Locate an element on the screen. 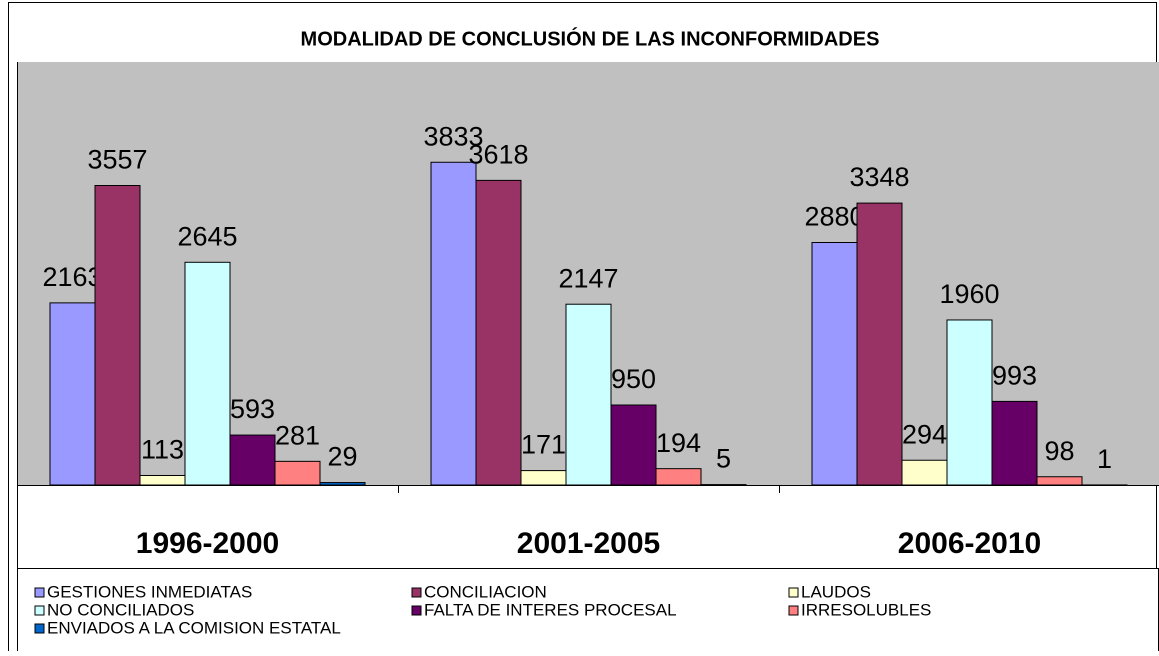 Image resolution: width=1159 pixels, height=656 pixels. data-label: 950 is located at coordinates (633, 379).